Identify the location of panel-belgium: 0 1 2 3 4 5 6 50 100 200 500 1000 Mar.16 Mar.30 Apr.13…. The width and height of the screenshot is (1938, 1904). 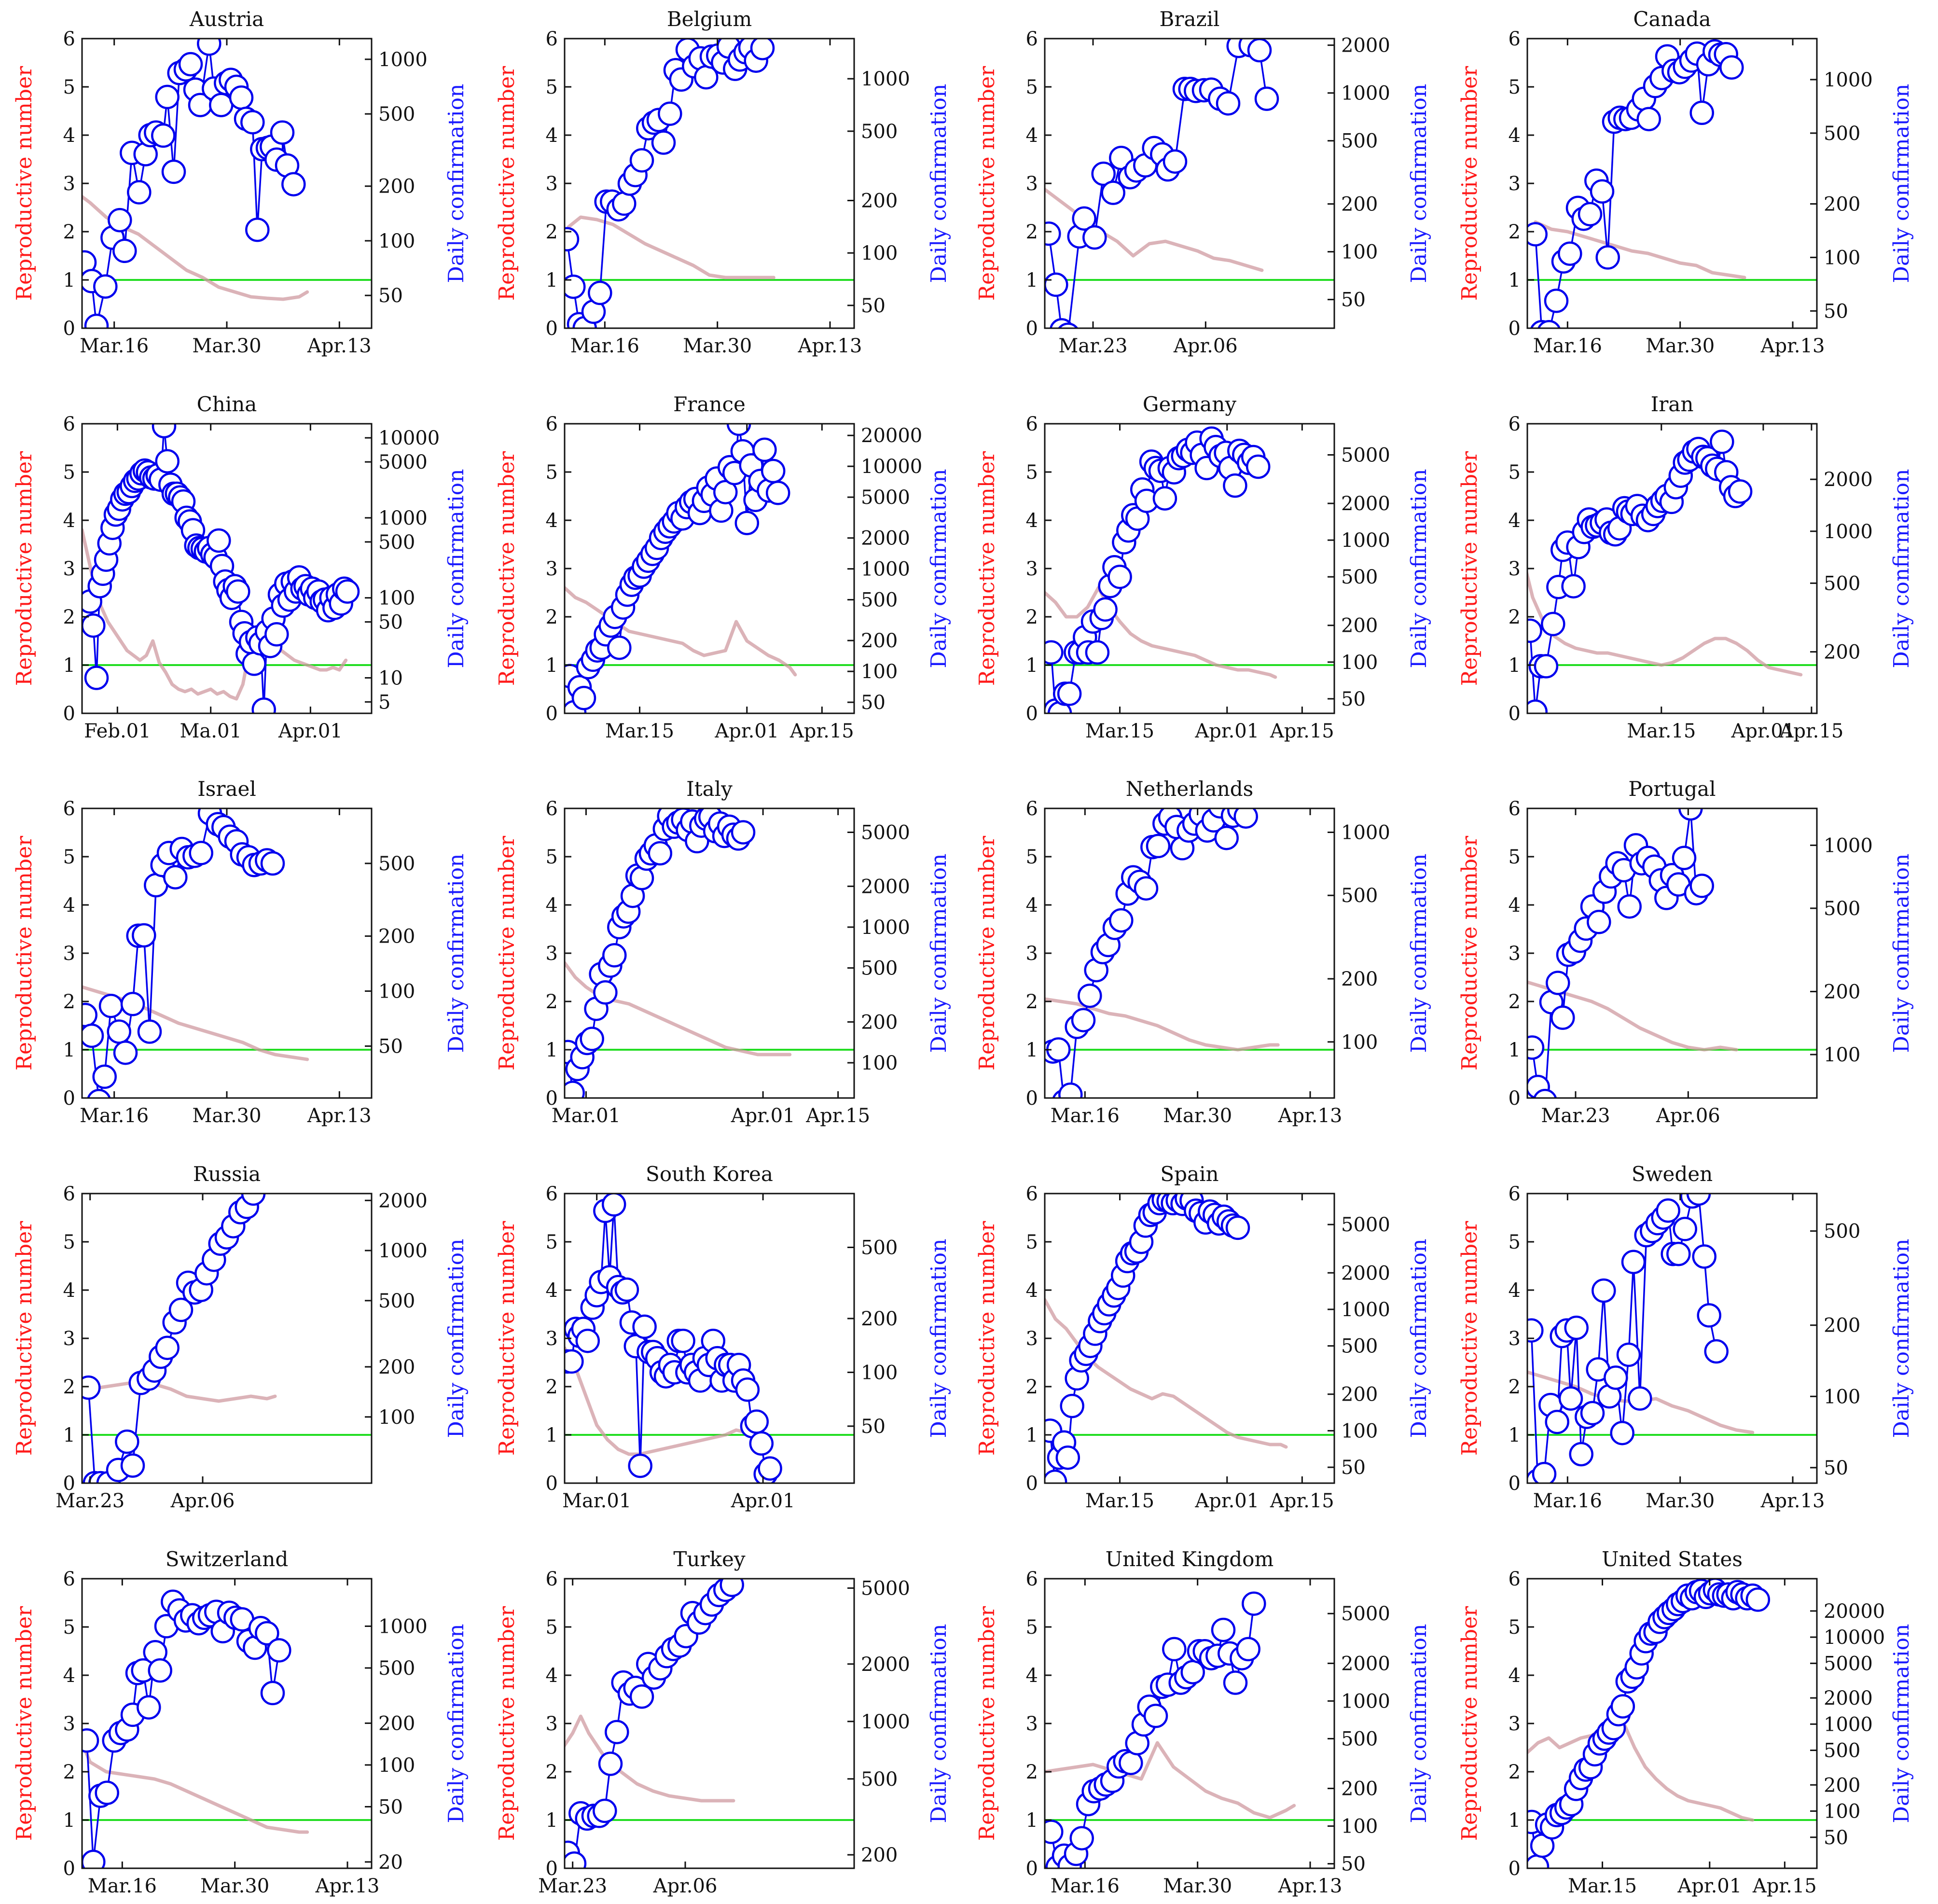
(723, 182).